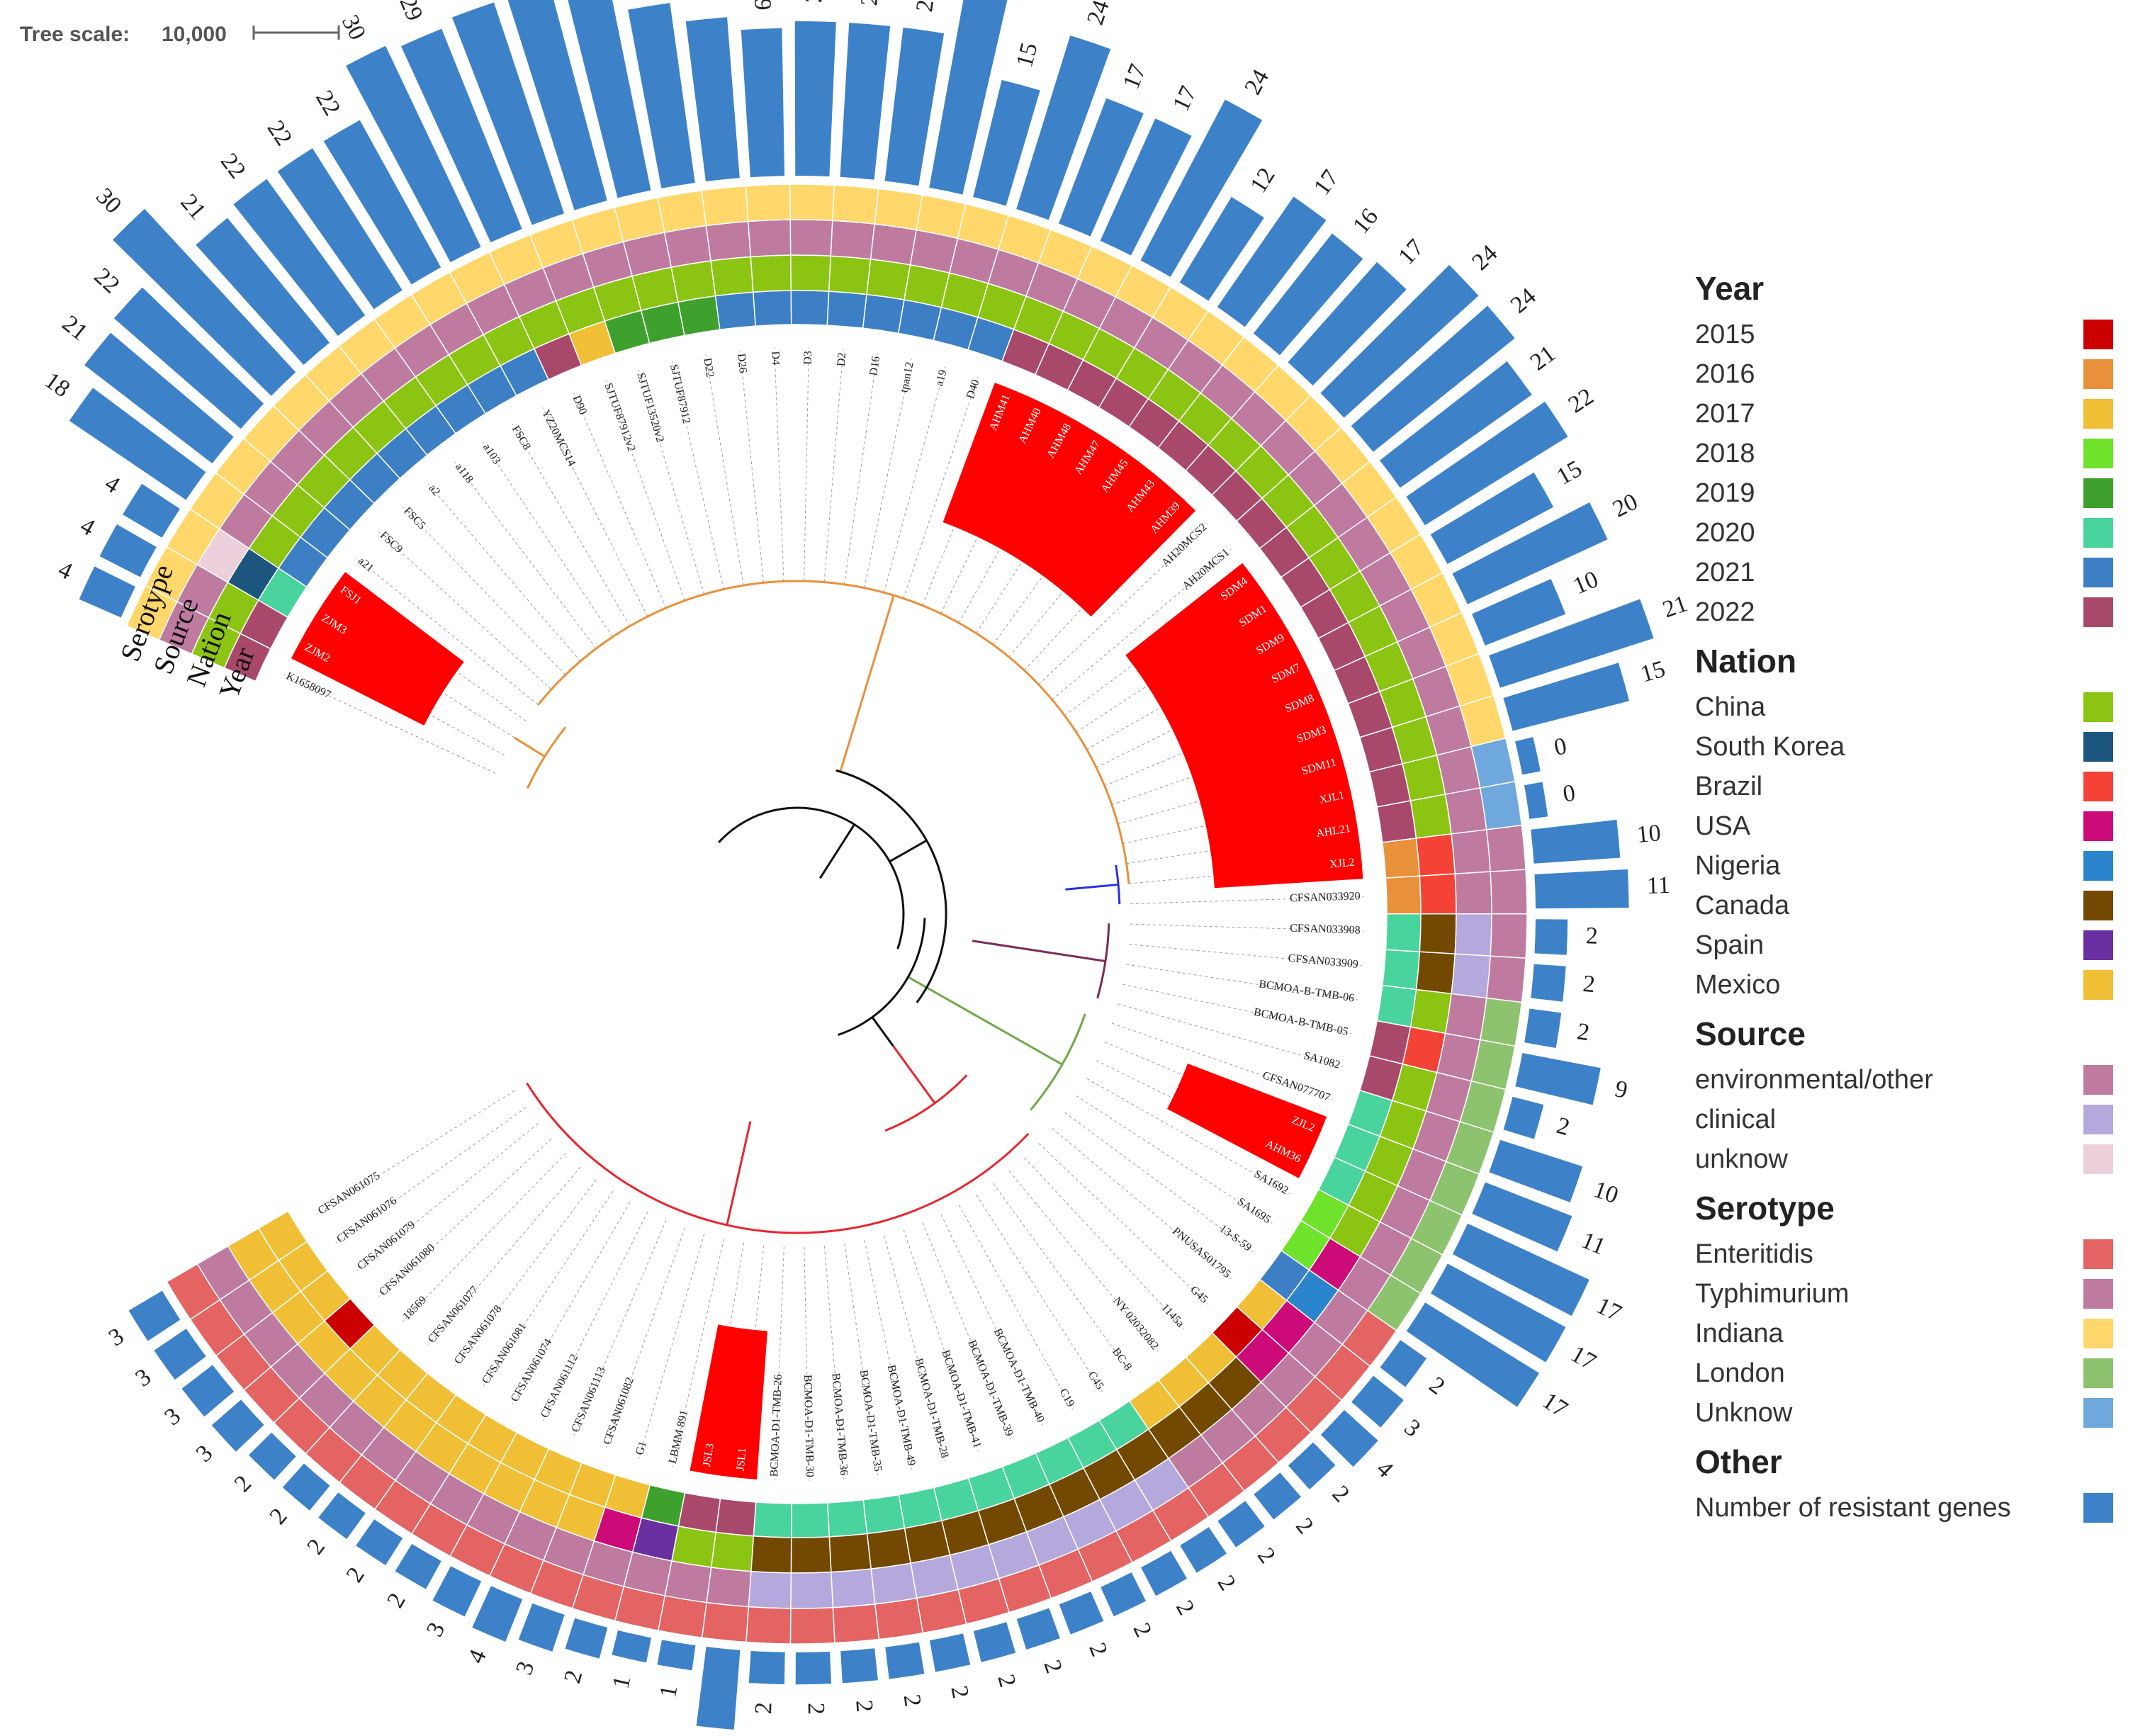 This screenshot has width=2133, height=1736. What do you see at coordinates (1625, 505) in the screenshot?
I see `gene-count-label: 20` at bounding box center [1625, 505].